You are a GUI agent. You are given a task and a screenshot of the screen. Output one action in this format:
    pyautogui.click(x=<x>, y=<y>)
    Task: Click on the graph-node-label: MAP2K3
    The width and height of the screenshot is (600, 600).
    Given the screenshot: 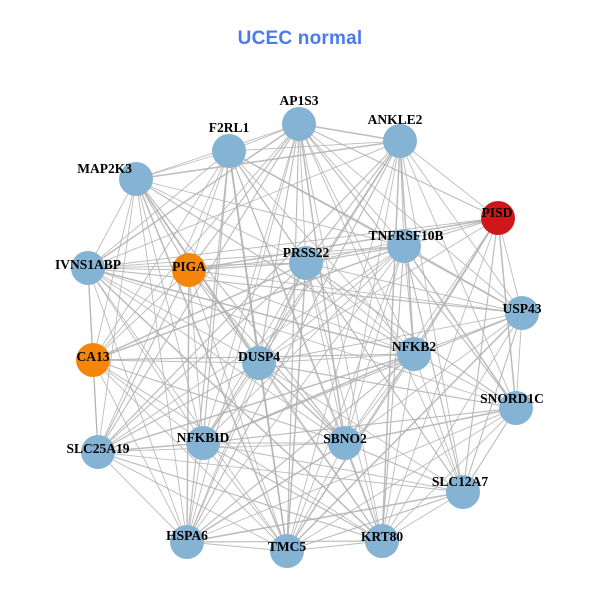 What is the action you would take?
    pyautogui.click(x=104, y=168)
    